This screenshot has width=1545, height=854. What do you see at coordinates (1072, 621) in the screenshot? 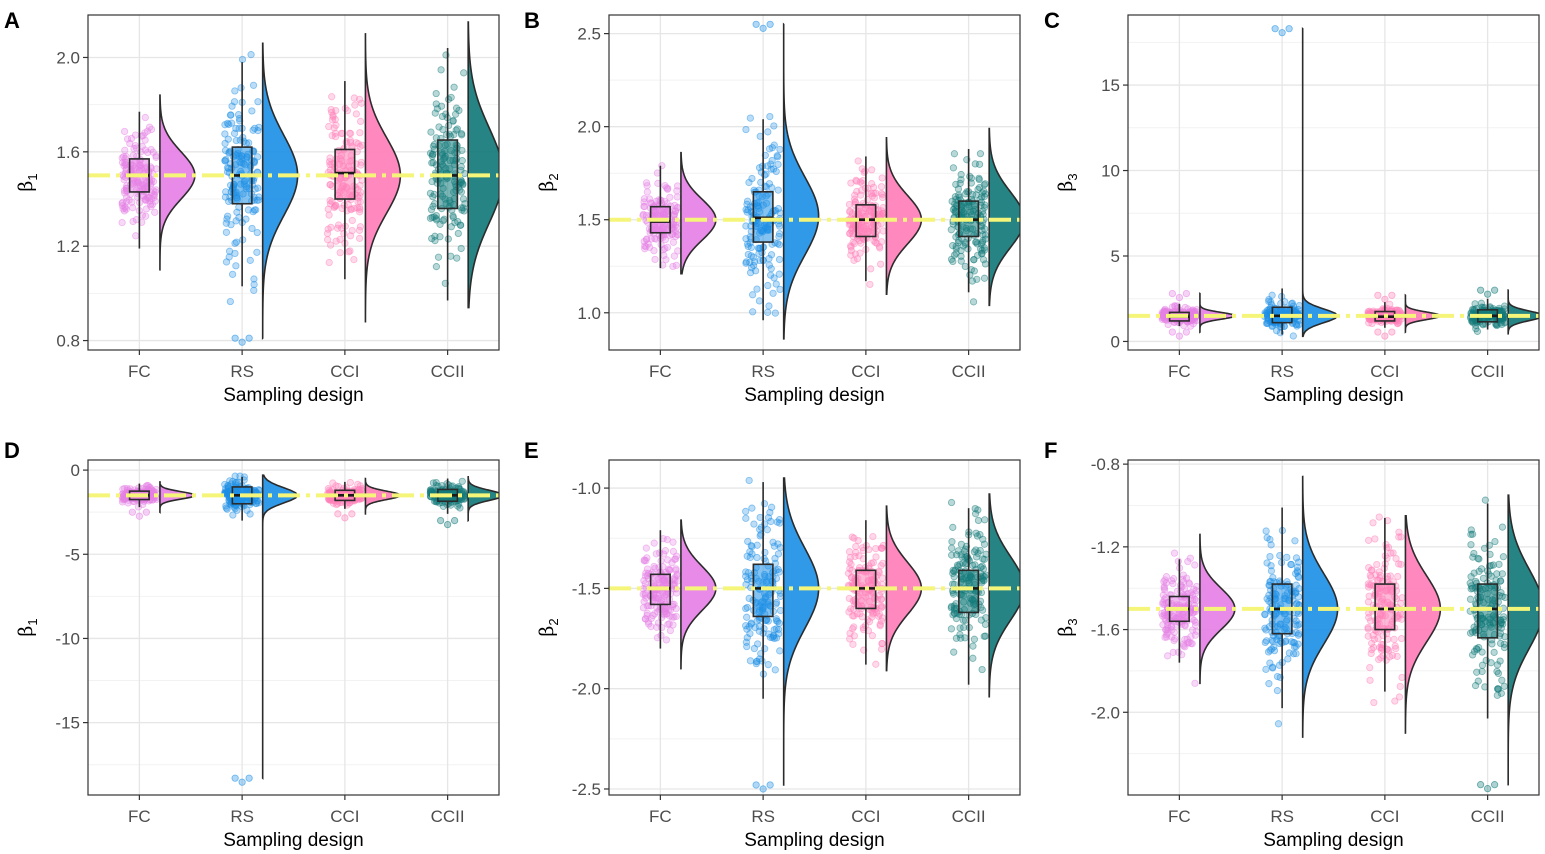
I see `y-axis-subscript: 3` at bounding box center [1072, 621].